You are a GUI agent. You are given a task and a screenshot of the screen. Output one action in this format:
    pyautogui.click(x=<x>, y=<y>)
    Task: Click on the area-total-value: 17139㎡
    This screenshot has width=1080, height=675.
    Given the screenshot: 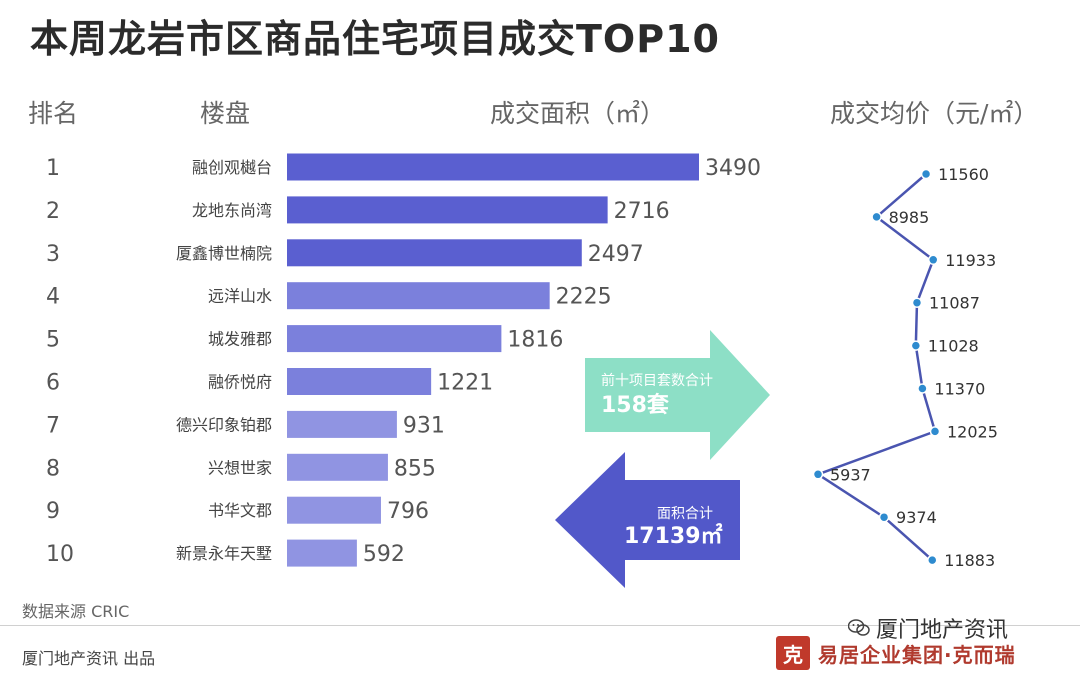 What is the action you would take?
    pyautogui.click(x=673, y=536)
    